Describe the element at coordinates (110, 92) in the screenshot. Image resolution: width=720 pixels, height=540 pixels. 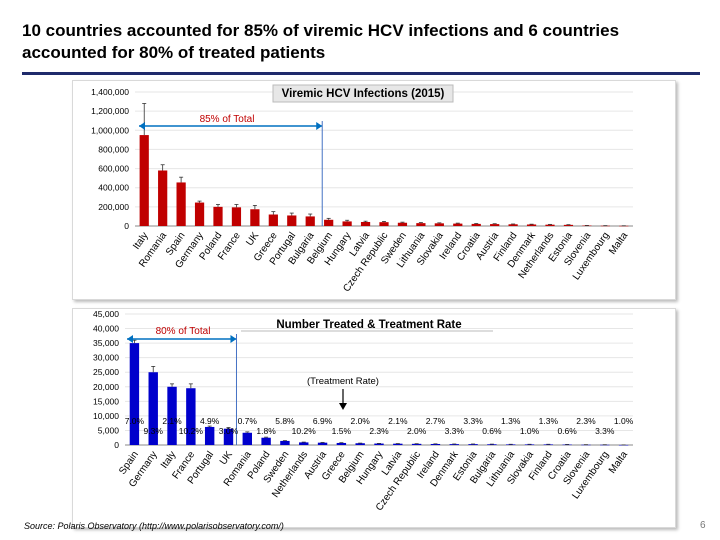
I see `y-tick-label: 1,400,000` at that location.